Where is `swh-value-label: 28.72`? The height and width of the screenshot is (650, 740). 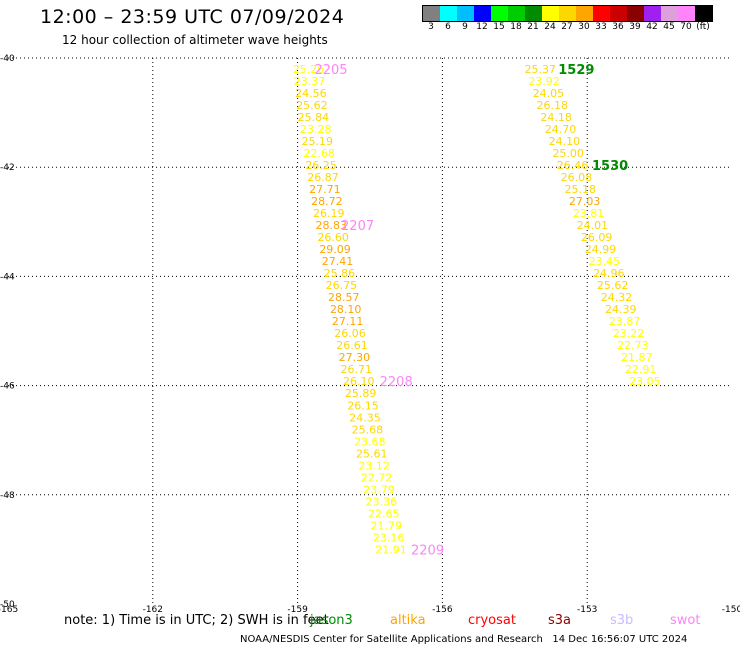 swh-value-label: 28.72 is located at coordinates (327, 201).